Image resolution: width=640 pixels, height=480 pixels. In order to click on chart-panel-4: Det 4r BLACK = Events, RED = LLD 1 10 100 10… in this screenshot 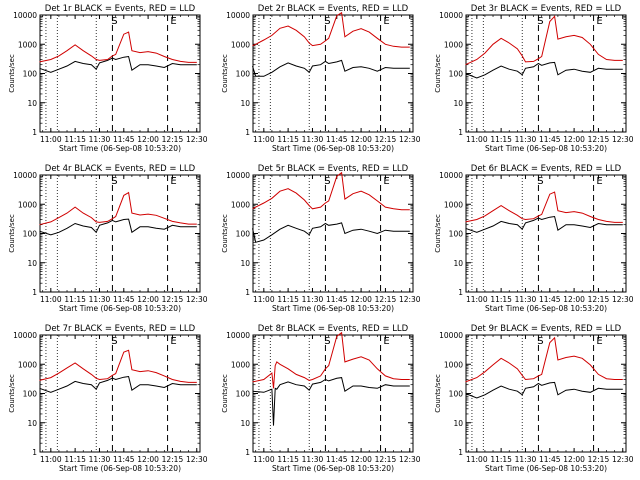, I will do `click(108, 238)`.